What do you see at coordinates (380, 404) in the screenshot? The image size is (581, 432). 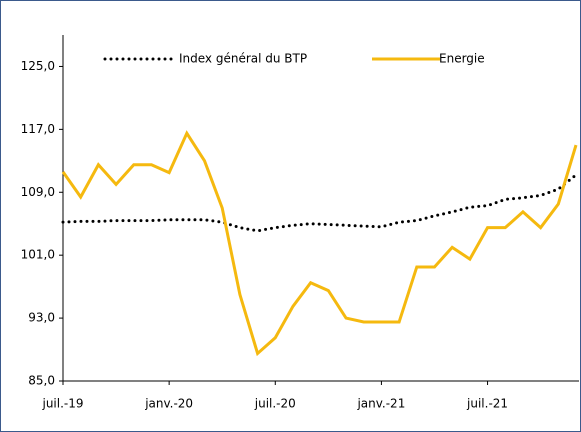 I see `x-tick-label: janv.-21` at bounding box center [380, 404].